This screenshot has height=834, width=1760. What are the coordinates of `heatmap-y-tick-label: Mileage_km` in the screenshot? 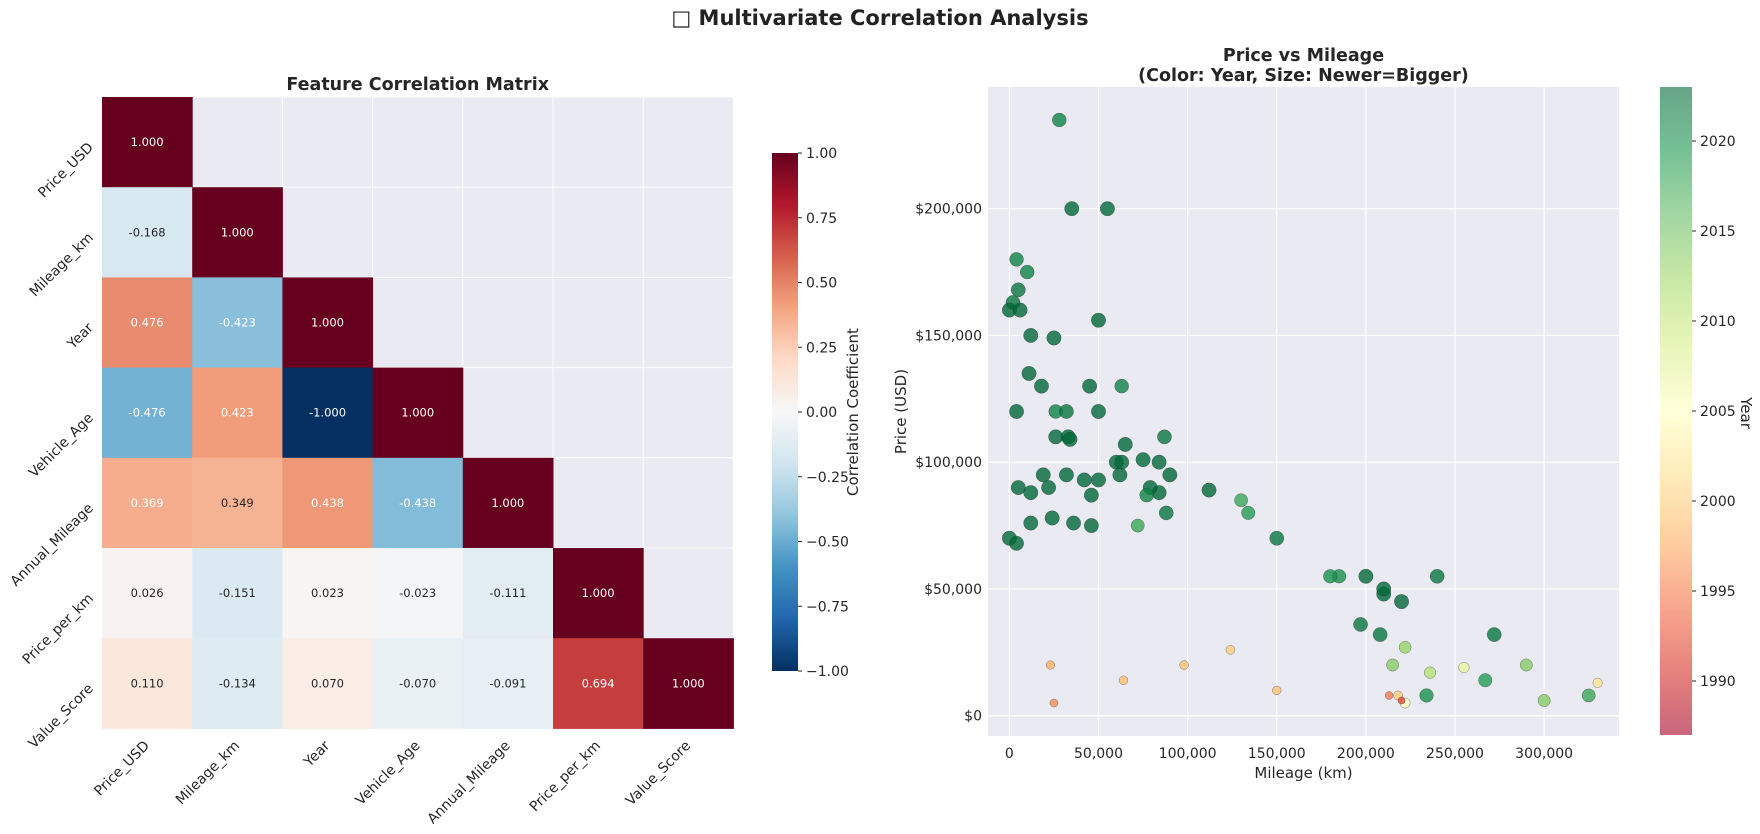 It's located at (62, 265).